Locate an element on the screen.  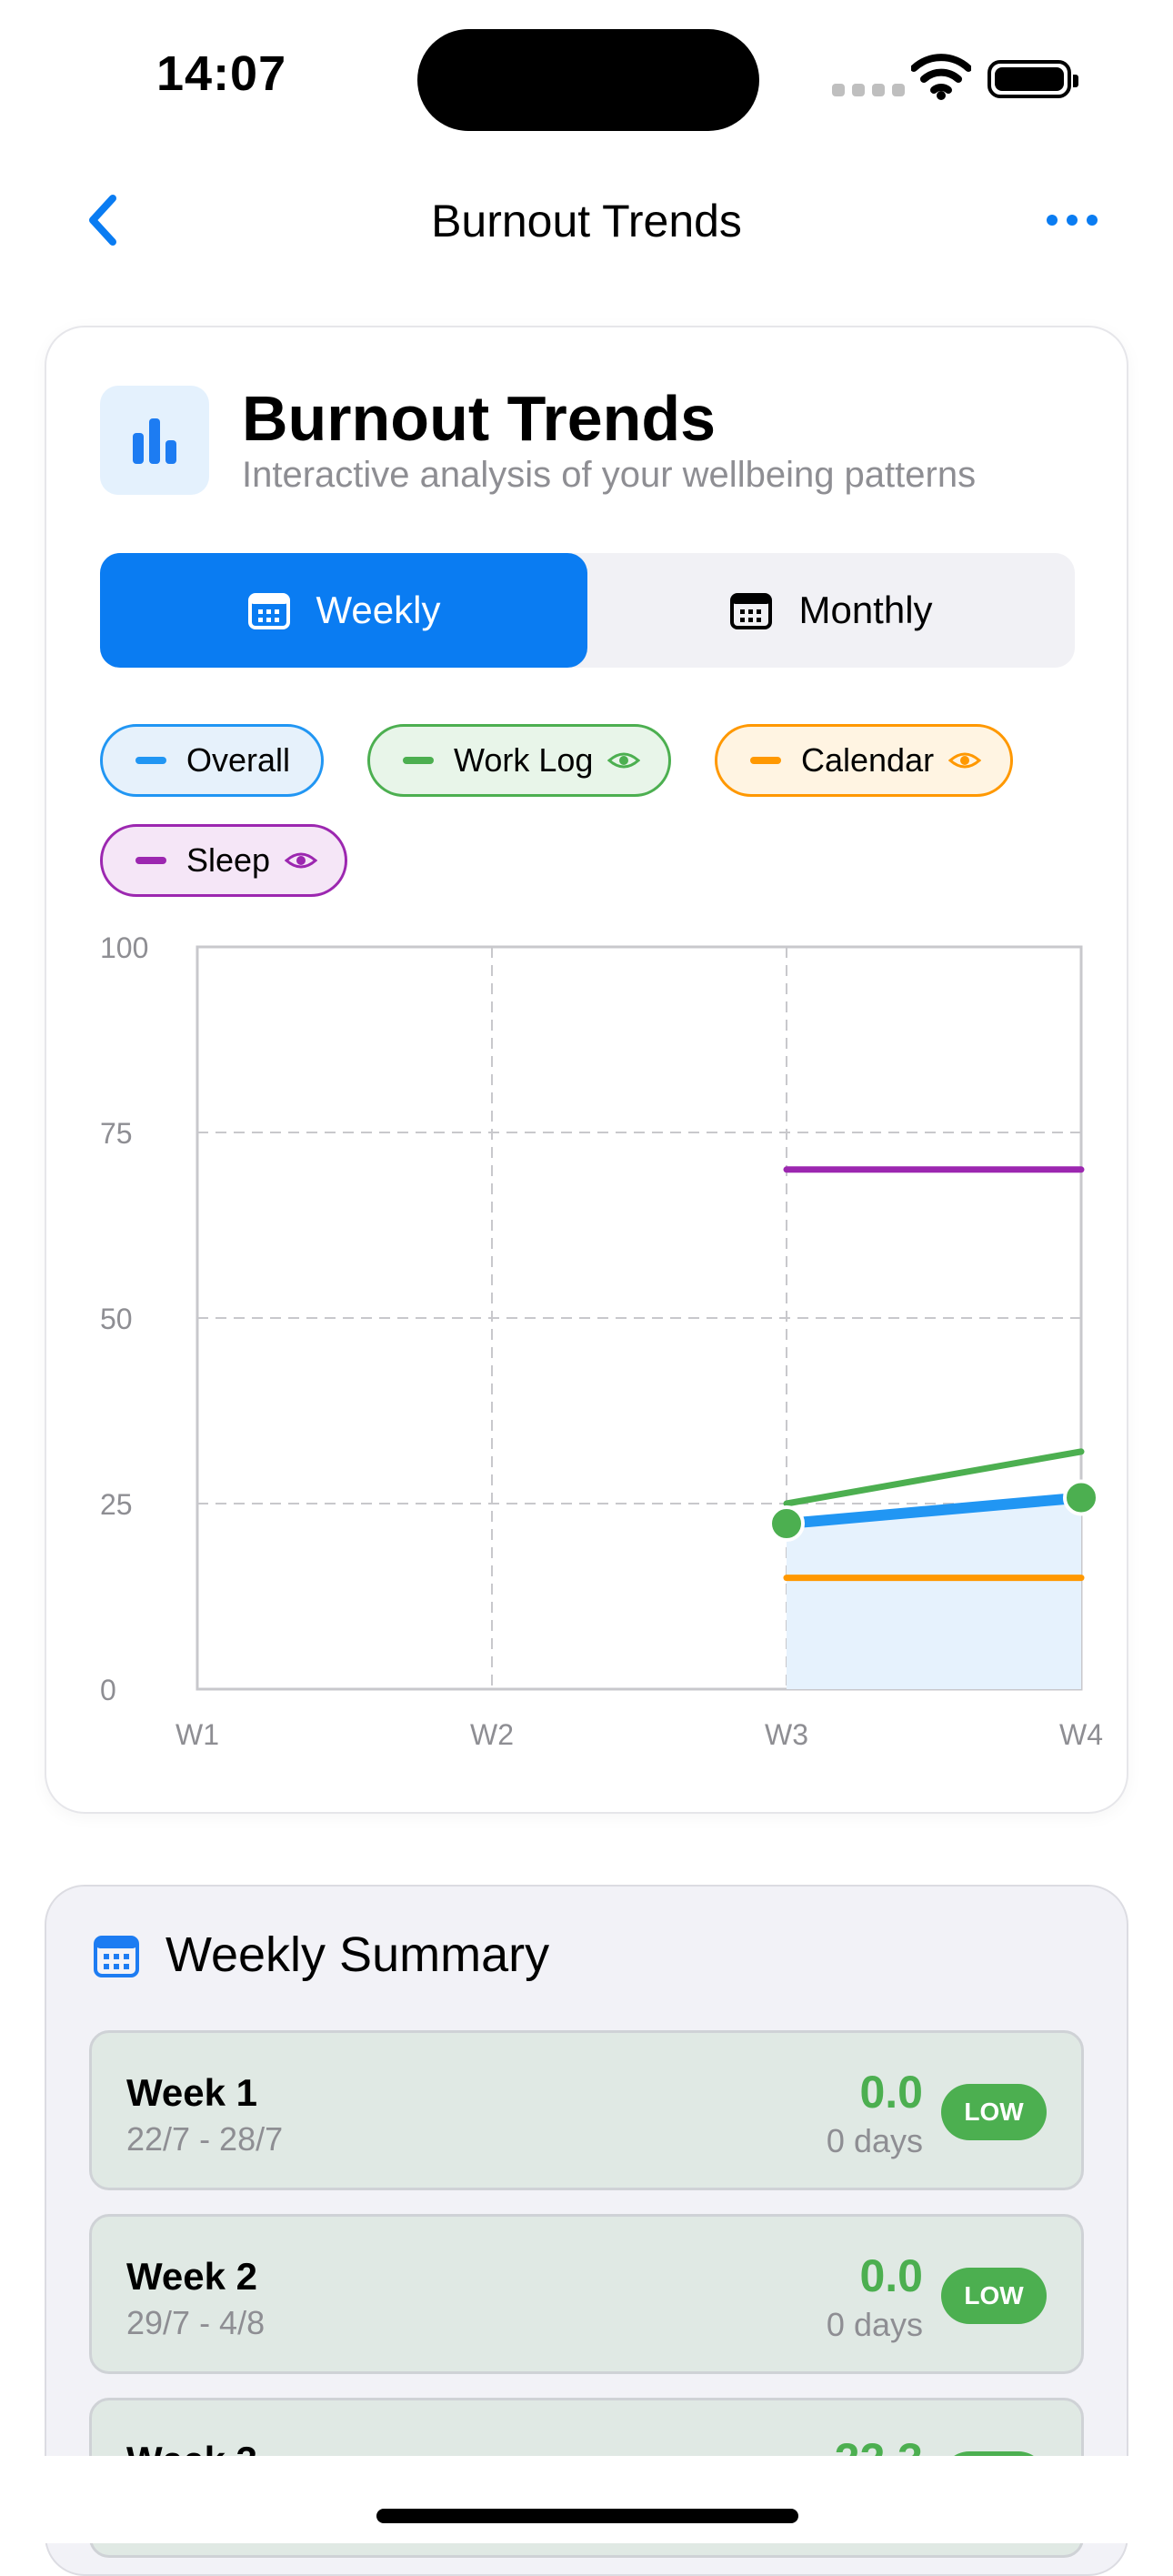
work-log-series-line is located at coordinates (934, 1477).